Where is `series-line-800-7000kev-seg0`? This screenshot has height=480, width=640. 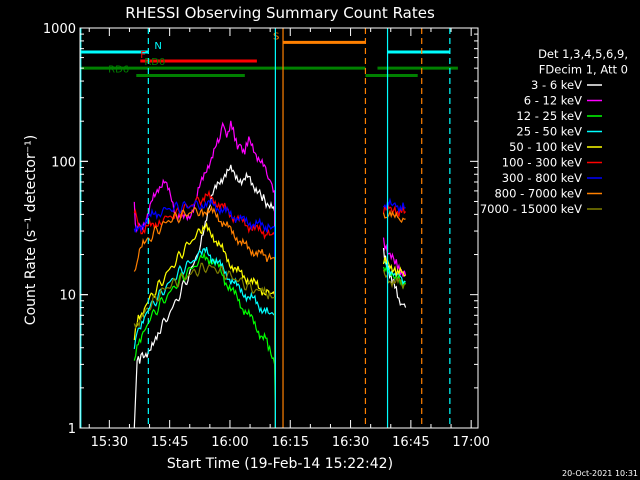 series-line-800-7000kev-seg0 is located at coordinates (204, 317).